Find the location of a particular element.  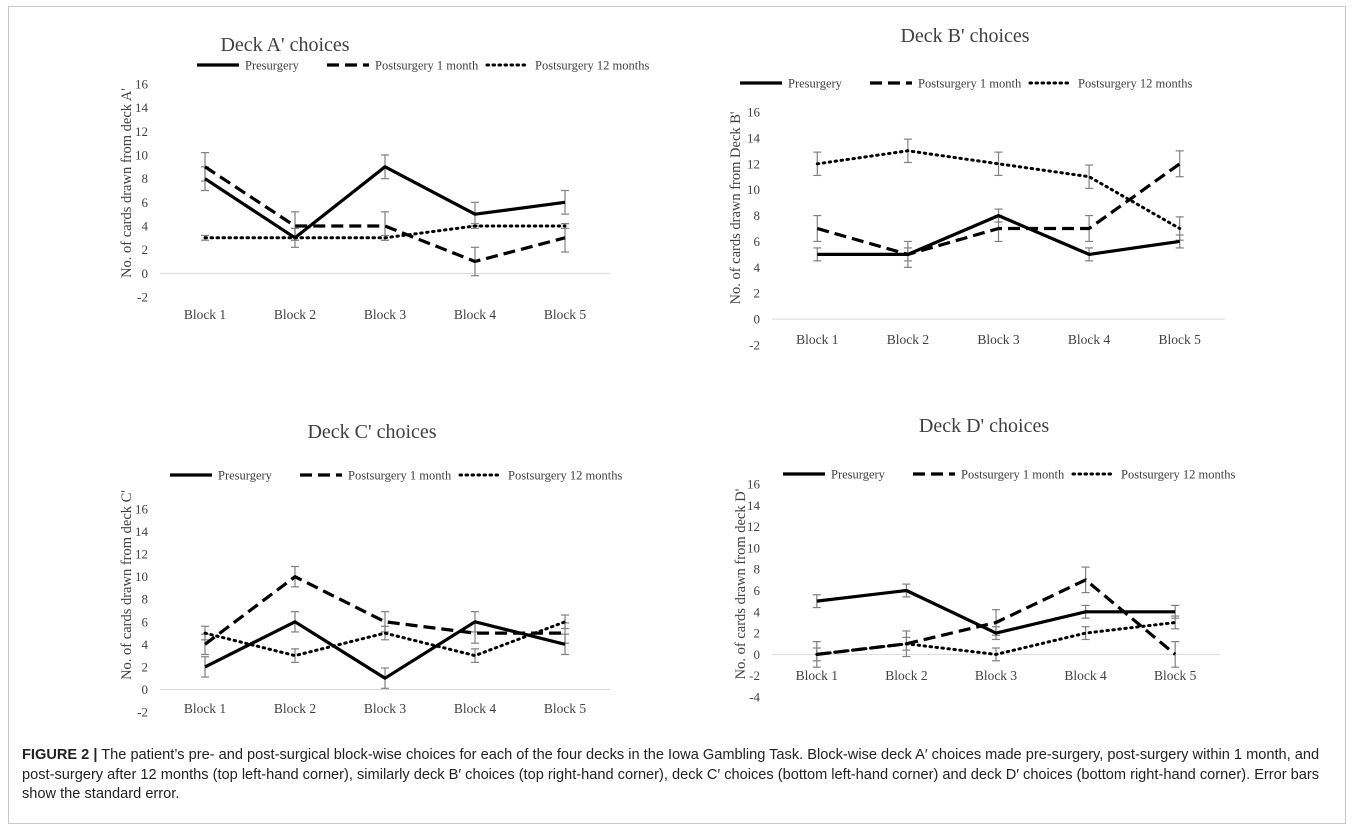

chart-title: Deck B' choices is located at coordinates (964, 36).